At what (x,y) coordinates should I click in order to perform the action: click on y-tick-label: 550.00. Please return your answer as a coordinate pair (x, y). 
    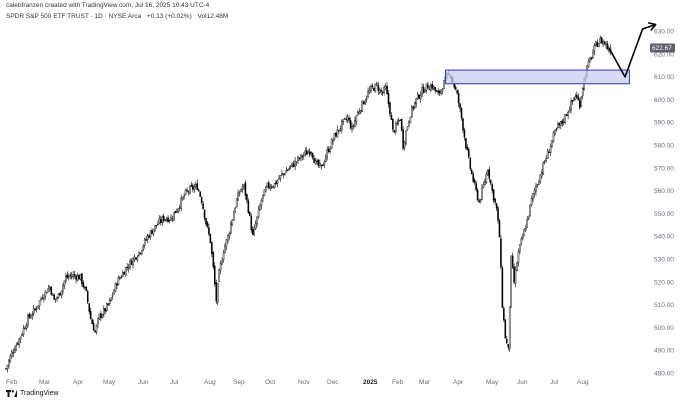
    Looking at the image, I should click on (664, 214).